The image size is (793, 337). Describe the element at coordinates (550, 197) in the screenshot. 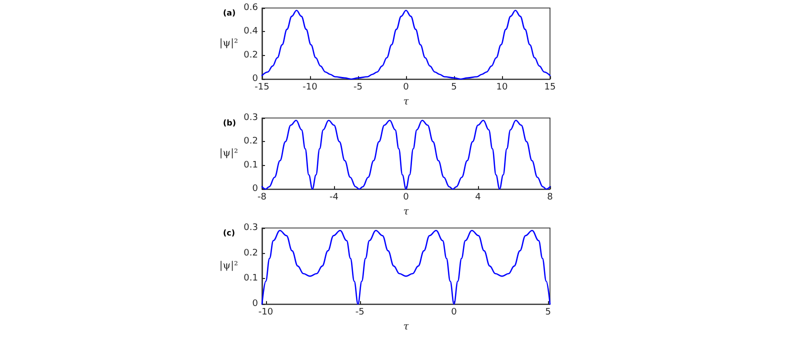

I see `x-tick-label: 8` at that location.